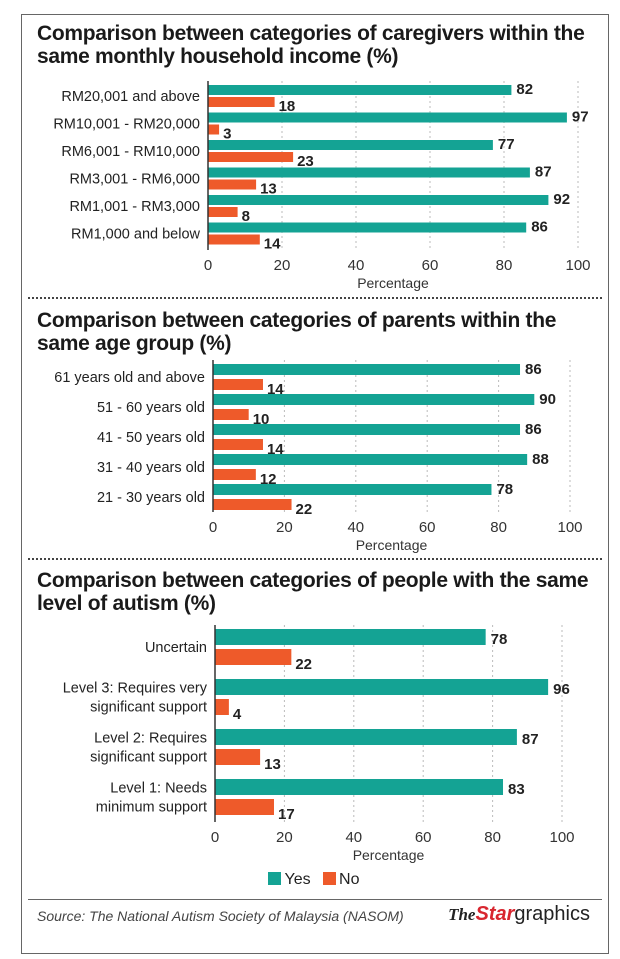 The width and height of the screenshot is (620, 959). What do you see at coordinates (176, 648) in the screenshot?
I see `category-label: Uncertain` at bounding box center [176, 648].